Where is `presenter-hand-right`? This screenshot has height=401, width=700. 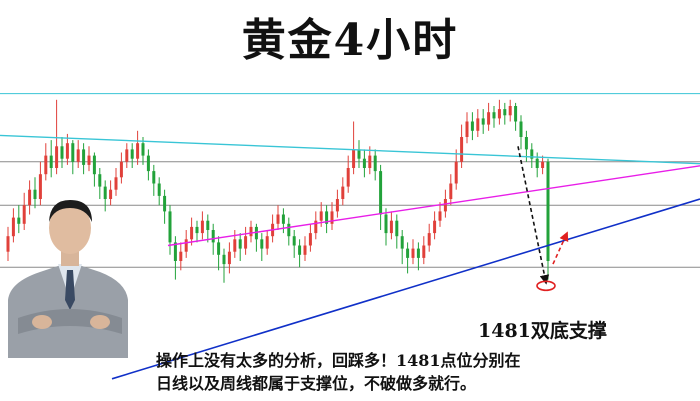
presenter-hand-right is located at coordinates (100, 322).